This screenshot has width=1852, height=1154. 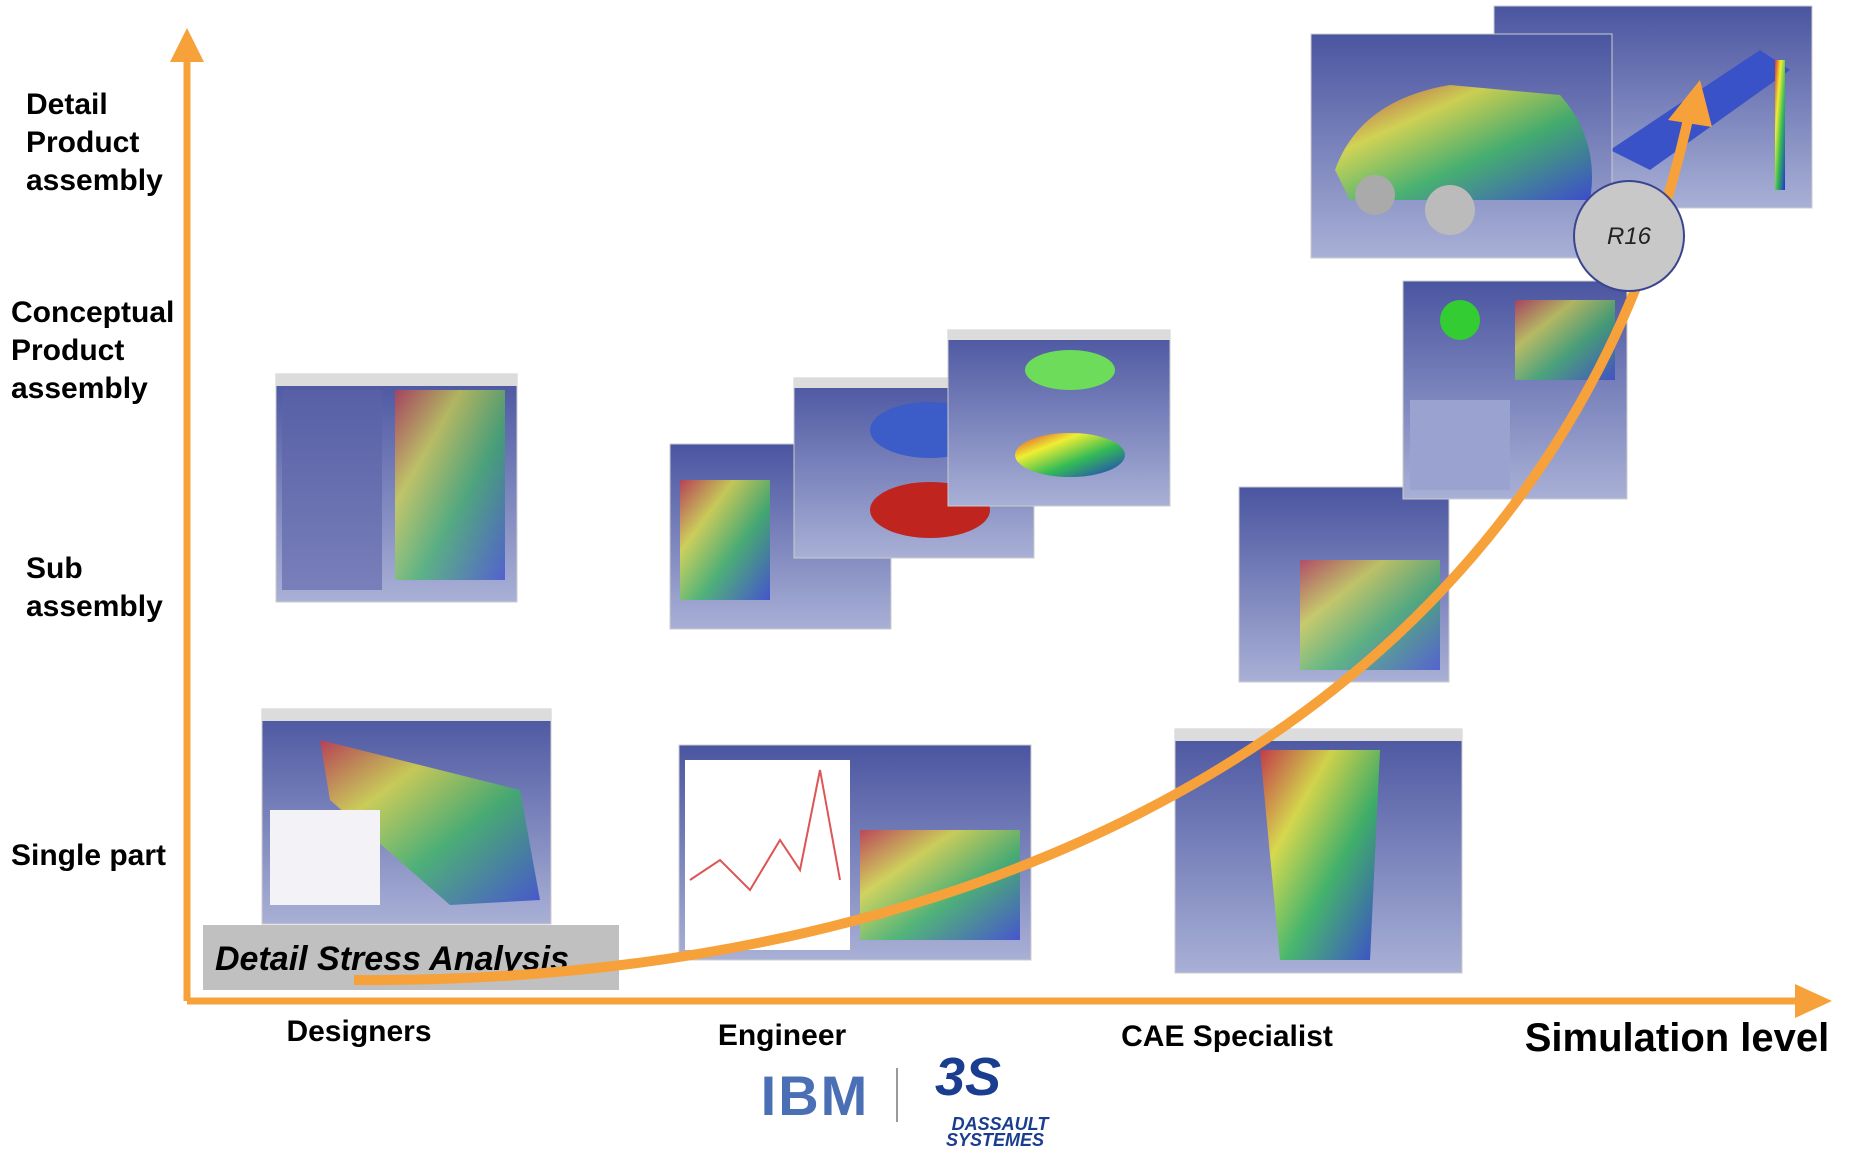 What do you see at coordinates (1001, 1124) in the screenshot?
I see `ds-name: DASSAULT` at bounding box center [1001, 1124].